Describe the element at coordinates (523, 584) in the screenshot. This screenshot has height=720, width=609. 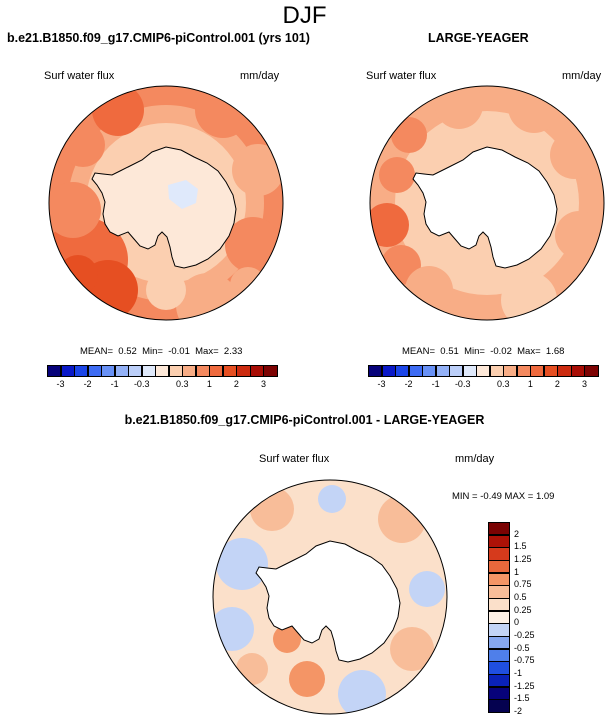
I see `colorbar-tick-label: 0.75` at that location.